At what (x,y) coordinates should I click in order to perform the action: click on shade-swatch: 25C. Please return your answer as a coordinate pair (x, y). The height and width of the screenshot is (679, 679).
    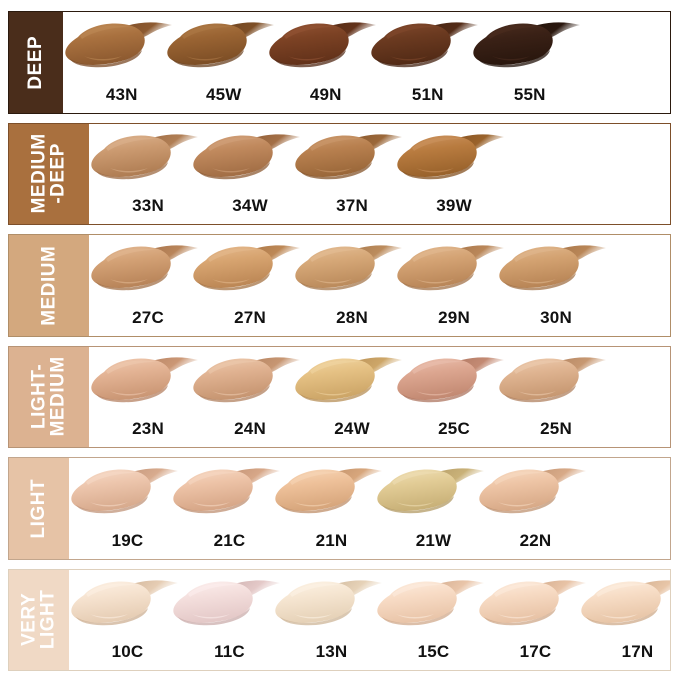
    Looking at the image, I should click on (451, 400).